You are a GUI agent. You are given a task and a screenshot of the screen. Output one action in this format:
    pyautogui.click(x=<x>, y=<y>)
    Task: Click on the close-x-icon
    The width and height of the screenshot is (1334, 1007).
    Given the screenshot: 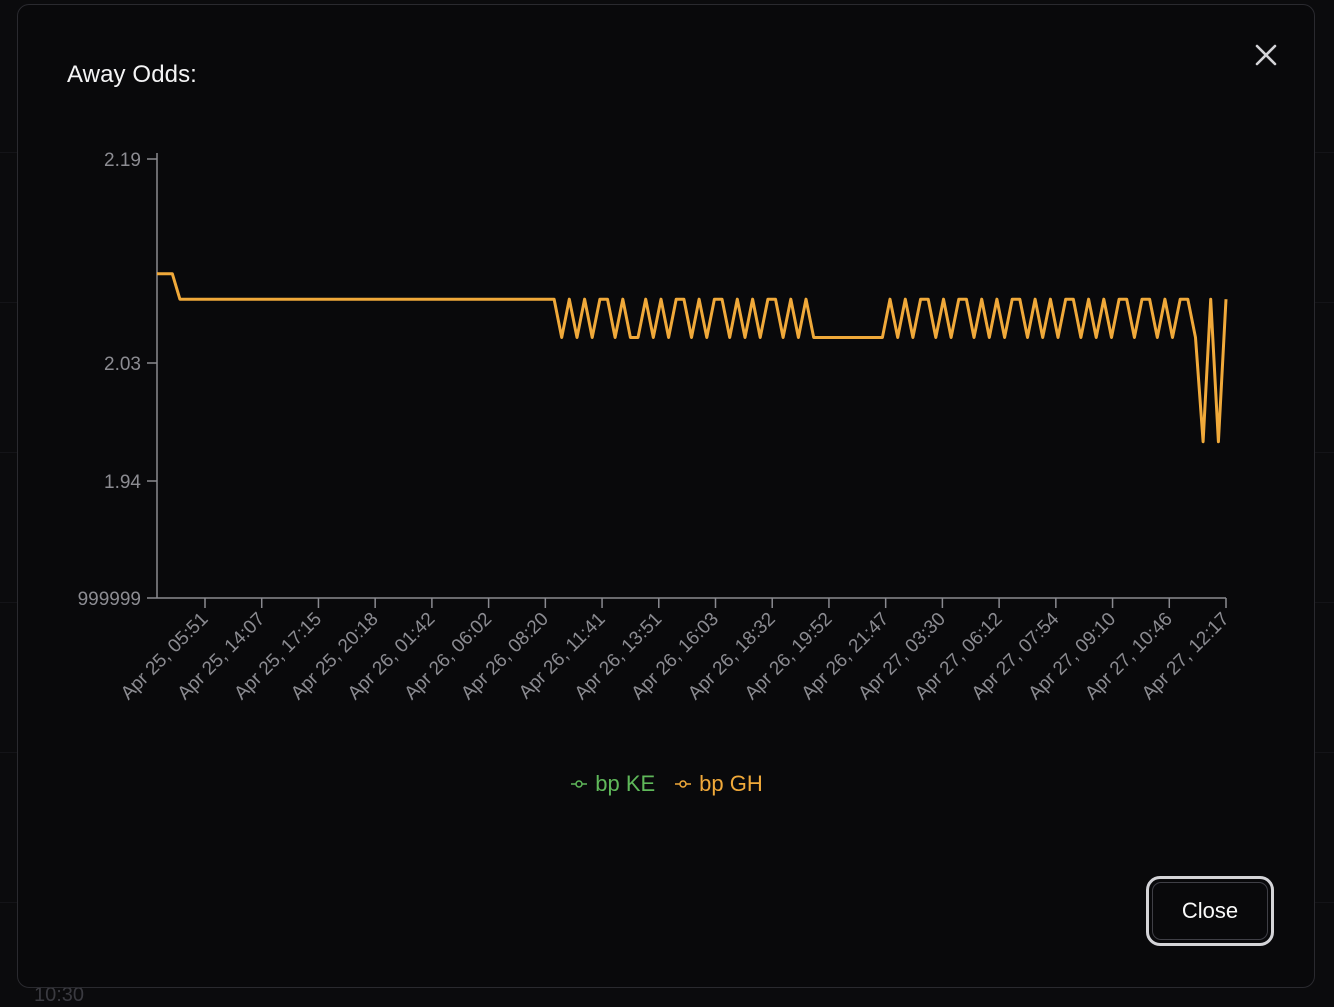 What is the action you would take?
    pyautogui.click(x=1266, y=55)
    